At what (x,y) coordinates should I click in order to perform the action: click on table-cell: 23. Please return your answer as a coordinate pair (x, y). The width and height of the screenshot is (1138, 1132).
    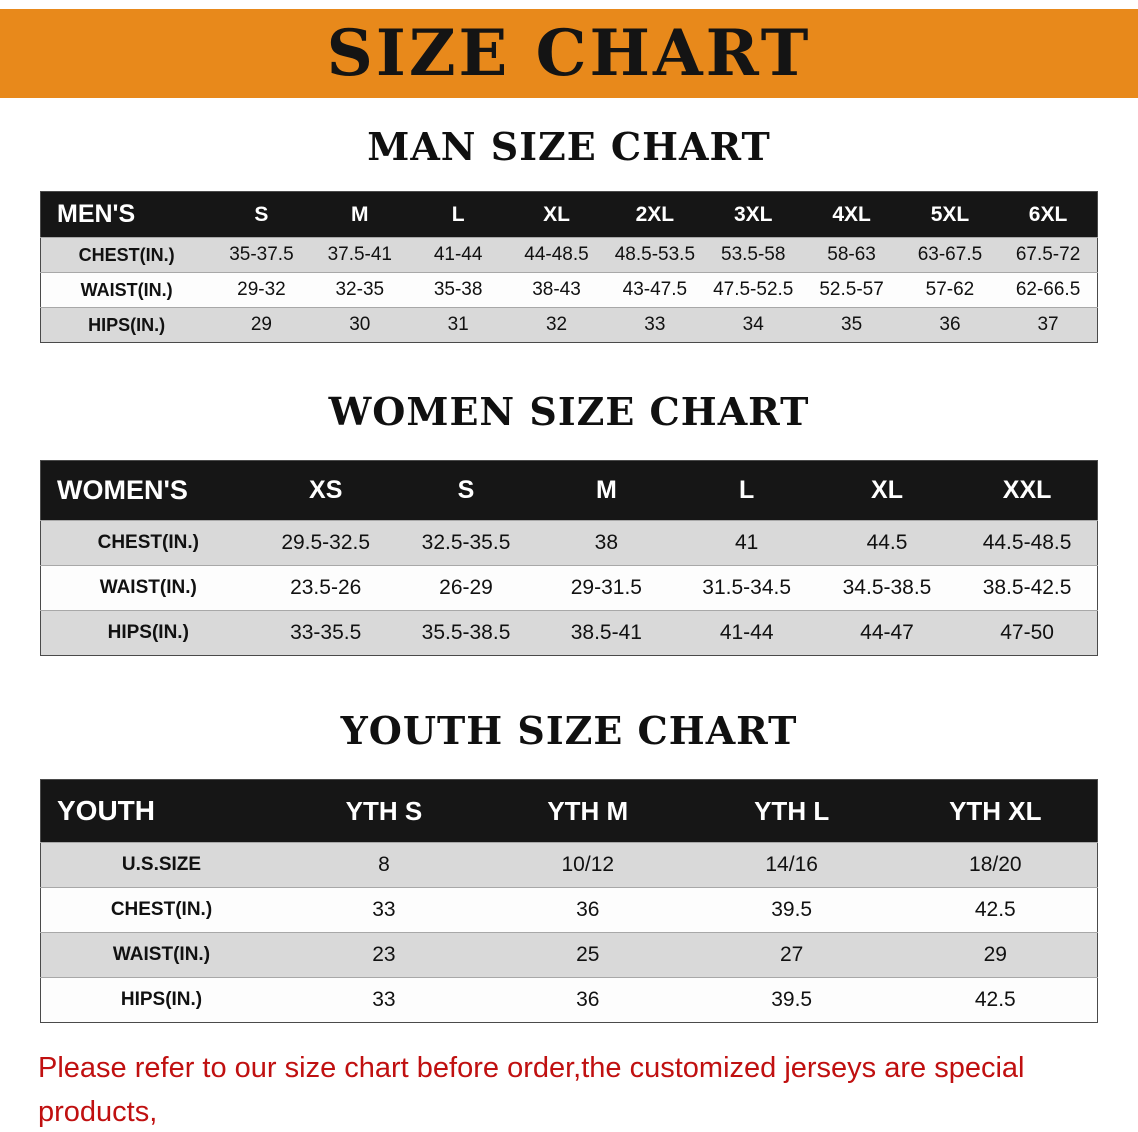
    Looking at the image, I should click on (383, 955).